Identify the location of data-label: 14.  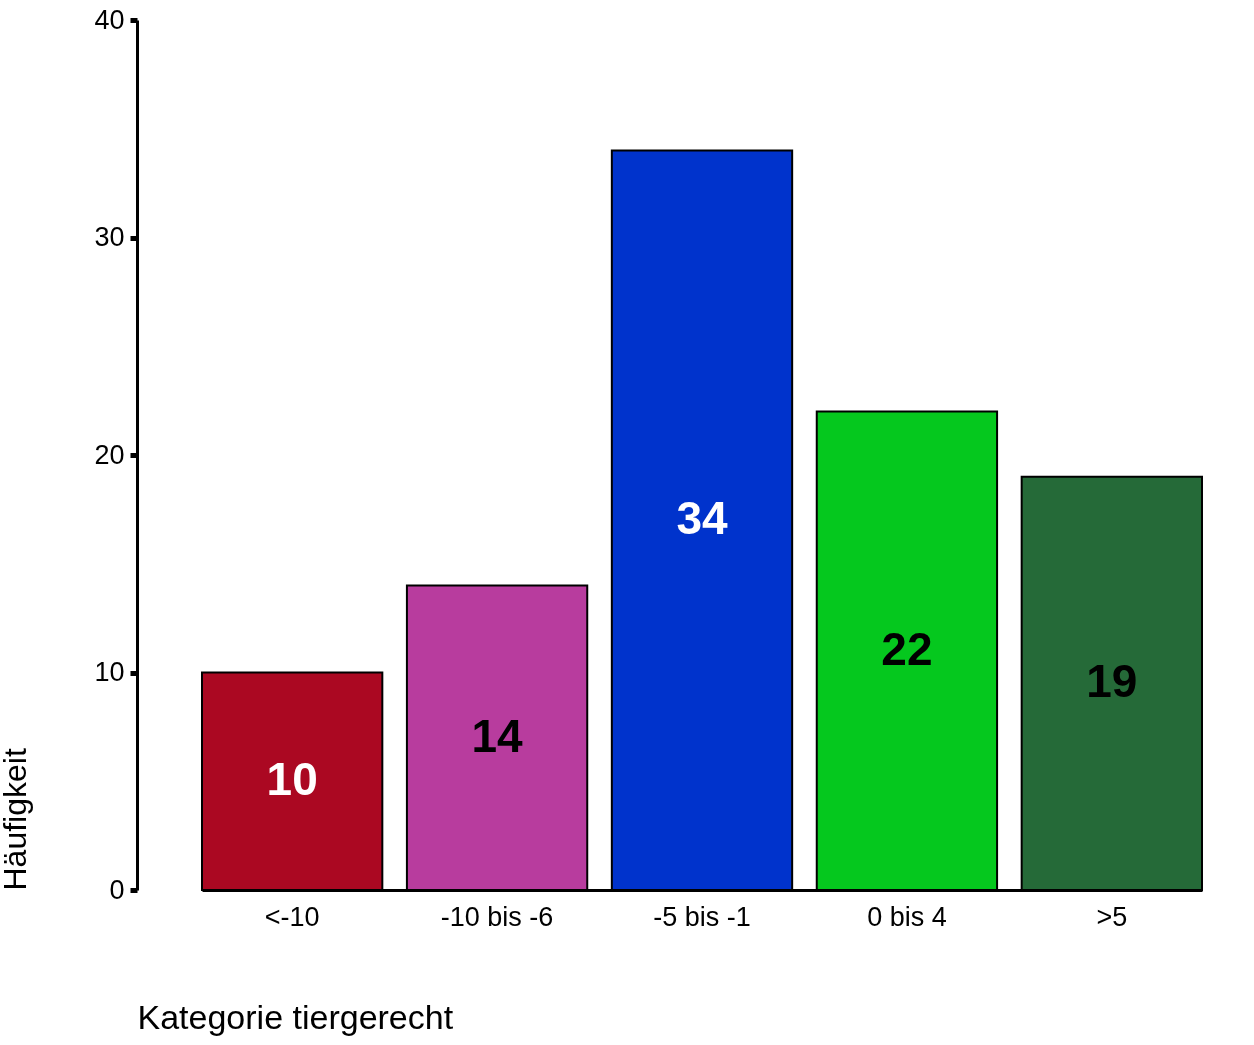
(497, 735).